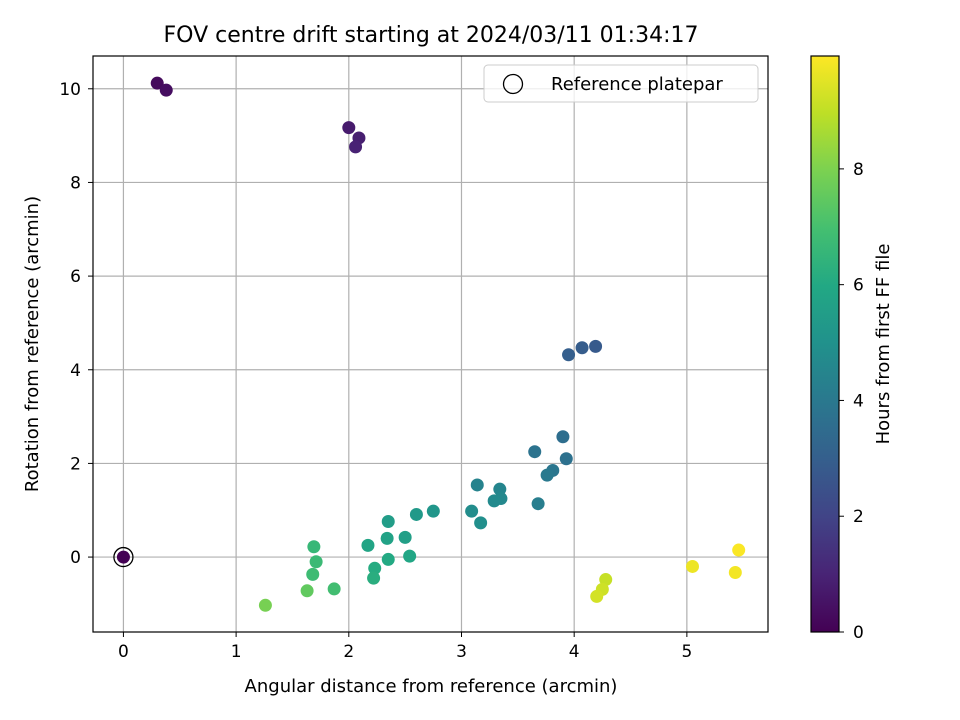  I want to click on legend-entry-label: Reference platepar, so click(637, 84).